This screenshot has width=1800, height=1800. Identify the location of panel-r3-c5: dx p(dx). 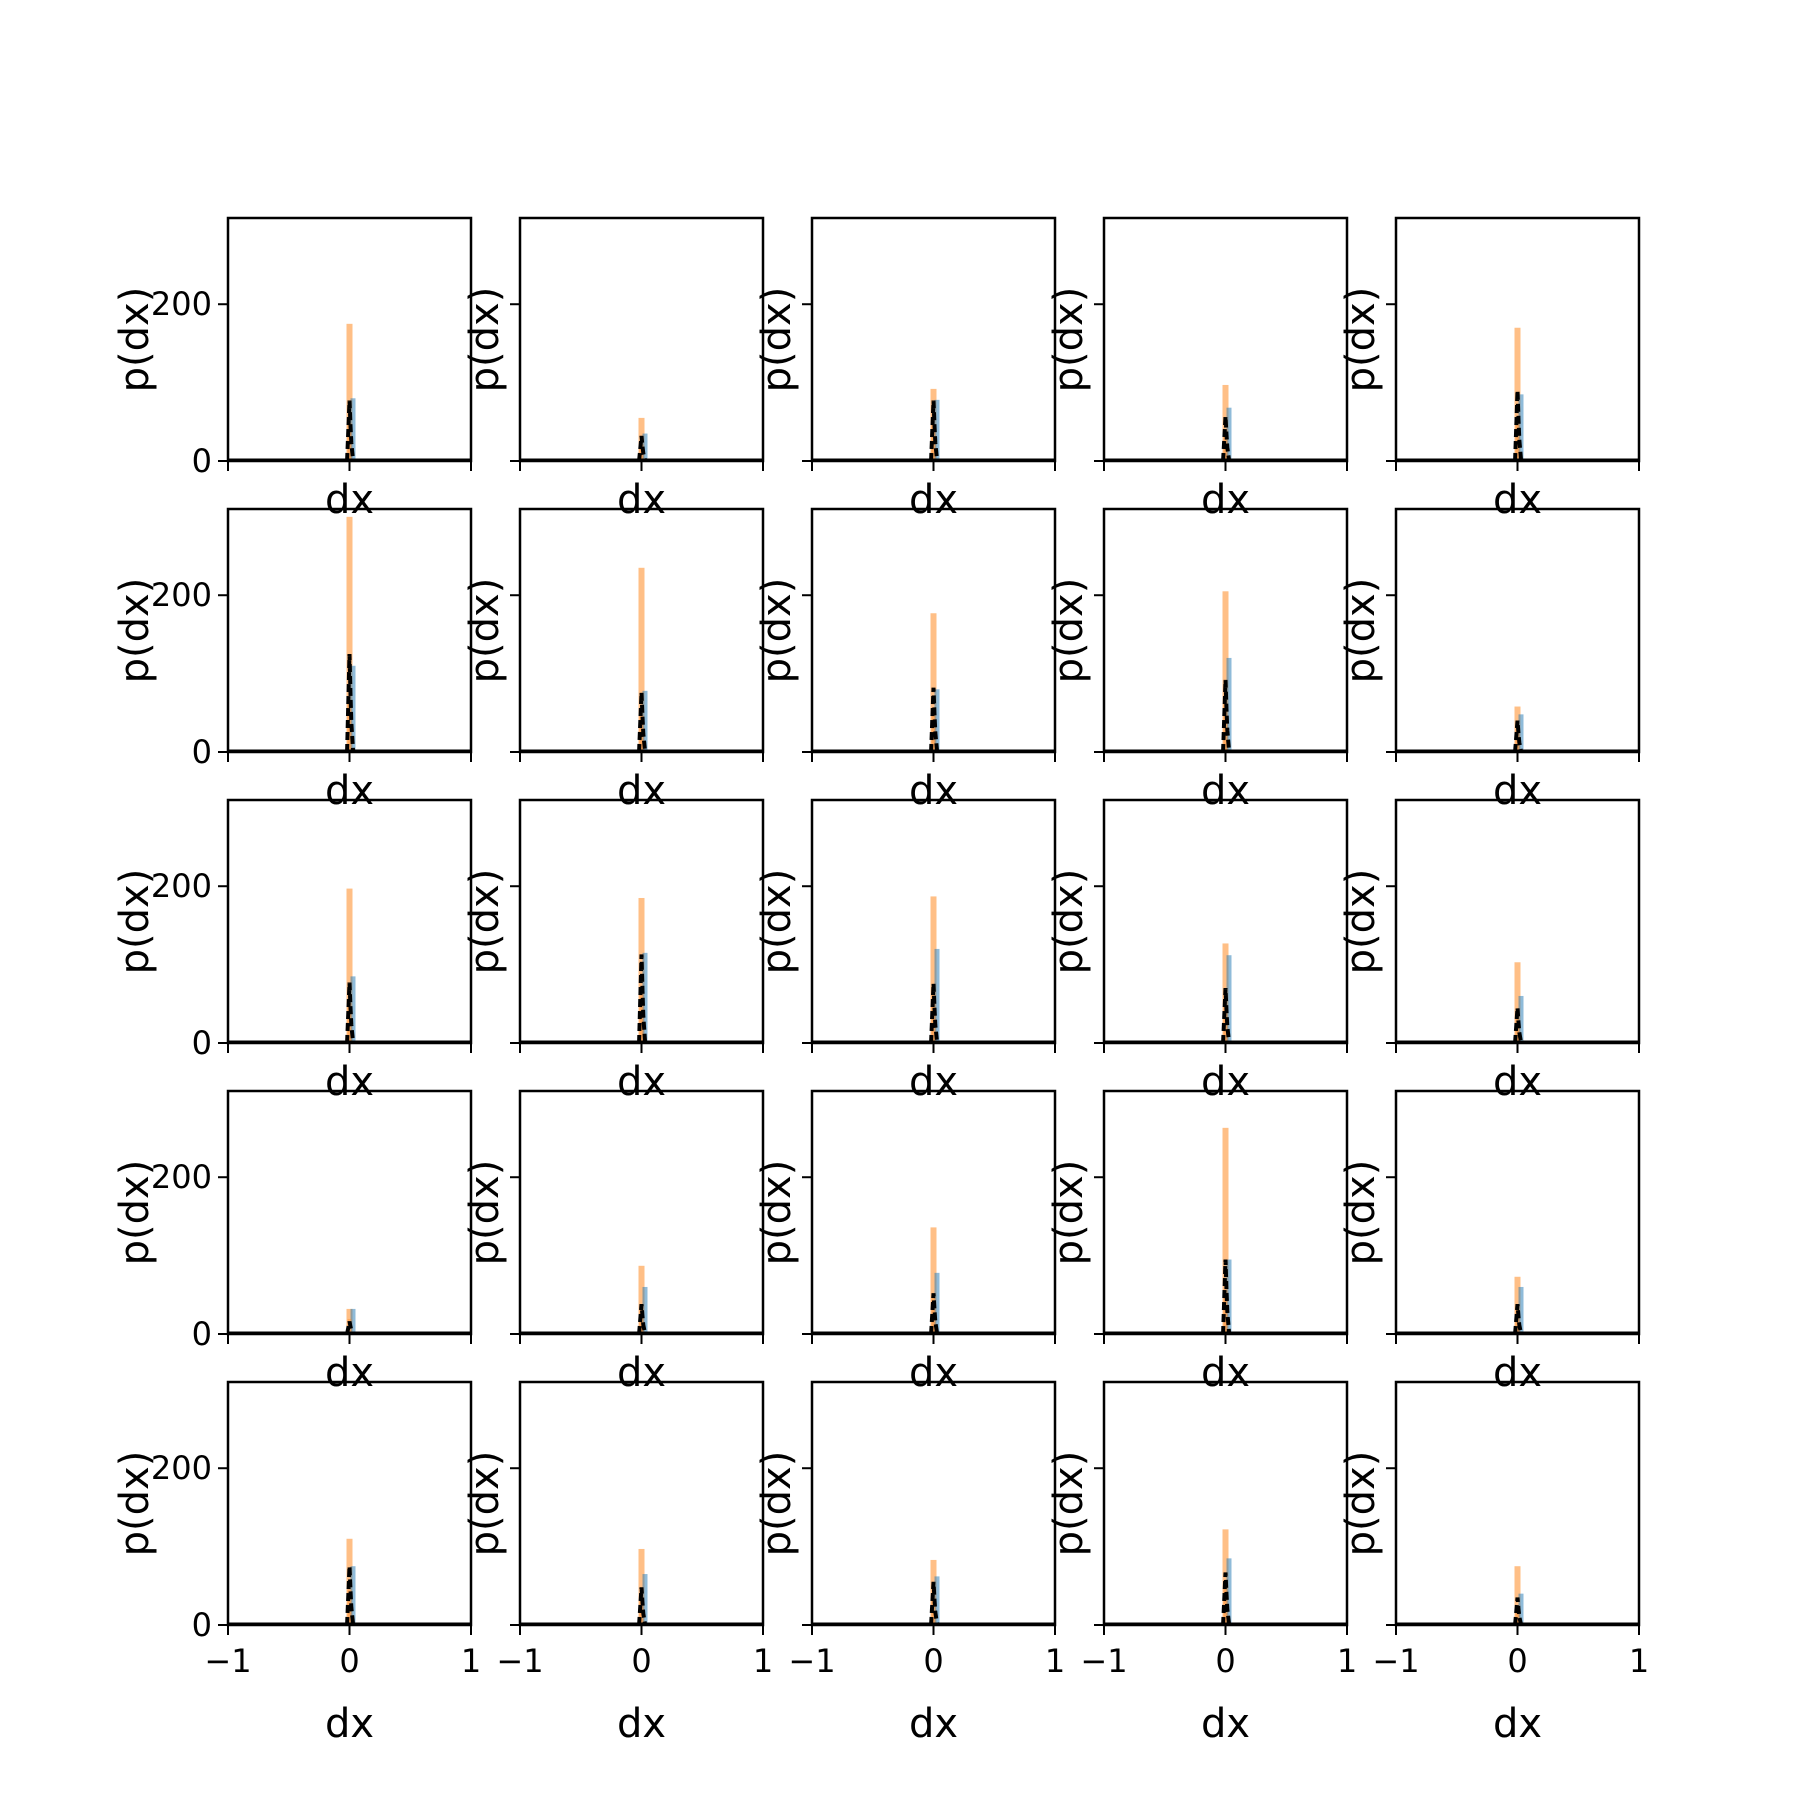
(1489, 951).